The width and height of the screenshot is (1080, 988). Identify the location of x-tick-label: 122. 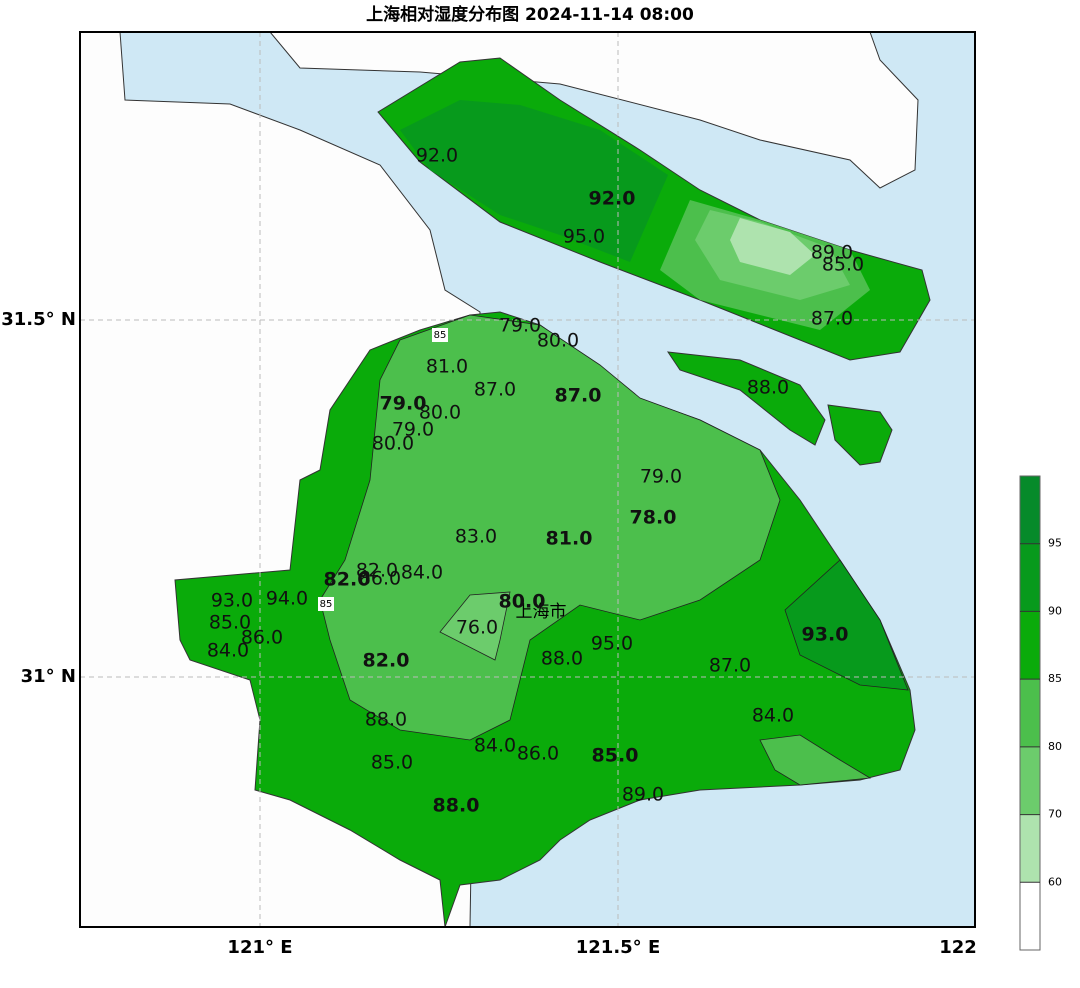
(958, 947).